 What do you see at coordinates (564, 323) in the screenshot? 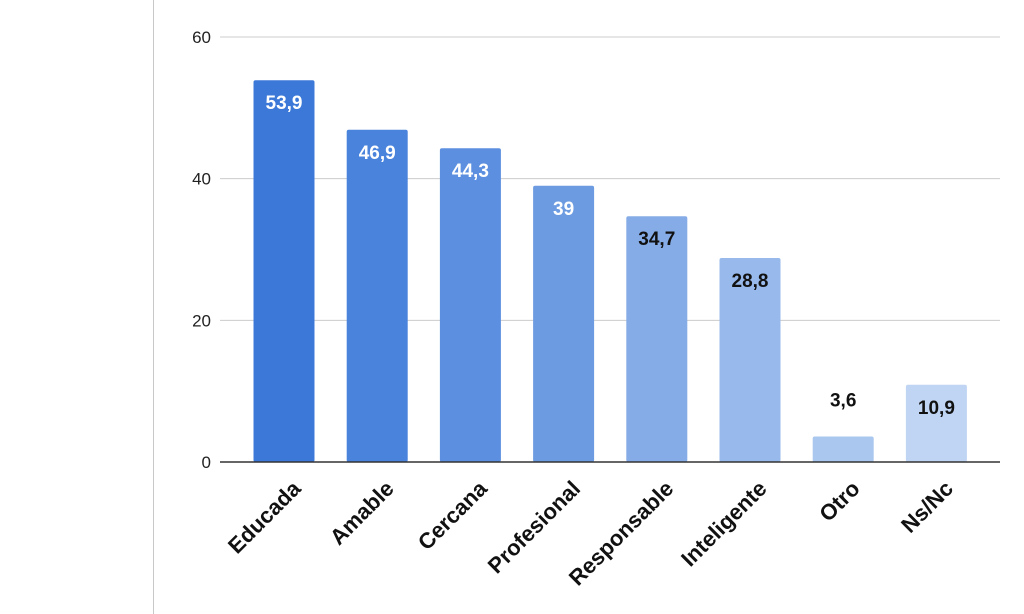
I see `bar-profesional` at bounding box center [564, 323].